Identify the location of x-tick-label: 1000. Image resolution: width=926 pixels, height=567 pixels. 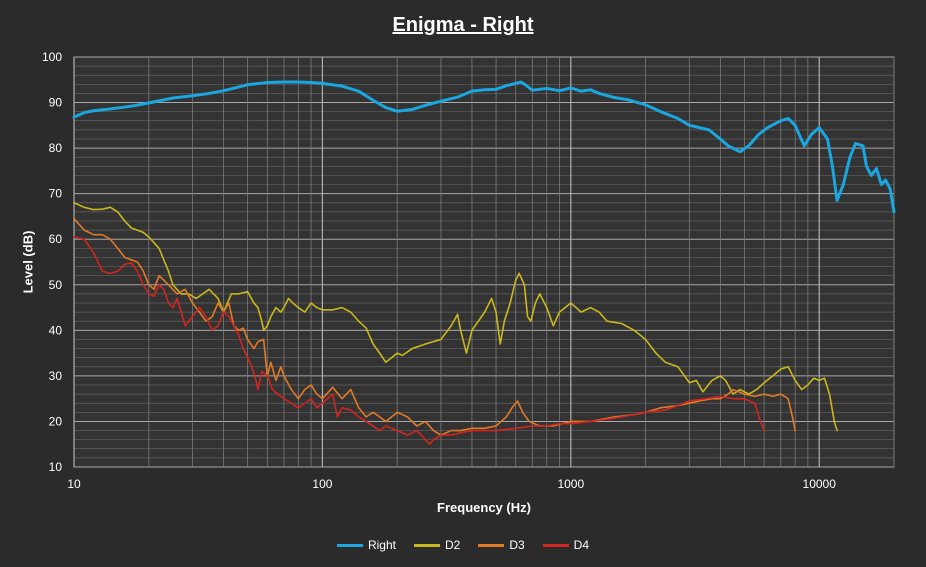
(570, 484).